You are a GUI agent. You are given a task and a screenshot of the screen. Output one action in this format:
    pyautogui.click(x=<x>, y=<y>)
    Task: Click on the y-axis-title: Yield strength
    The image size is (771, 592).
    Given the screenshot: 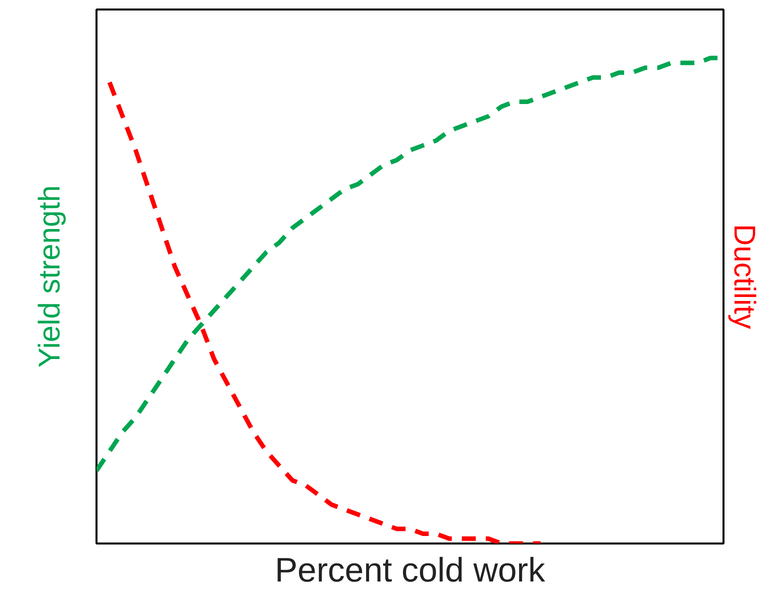 What is the action you would take?
    pyautogui.click(x=50, y=276)
    